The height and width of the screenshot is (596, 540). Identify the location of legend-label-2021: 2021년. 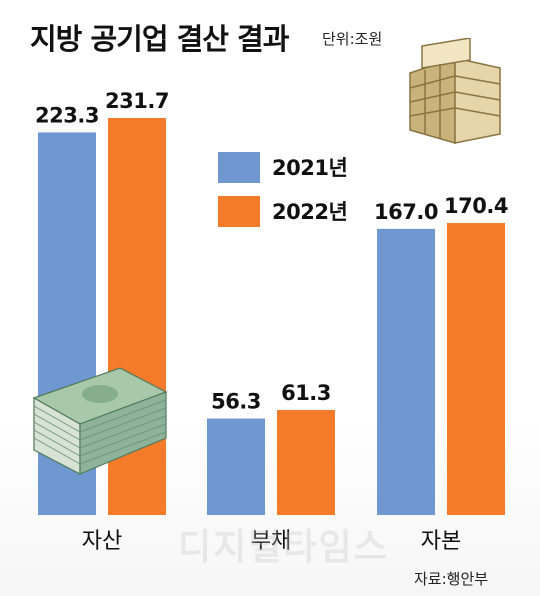
(310, 168).